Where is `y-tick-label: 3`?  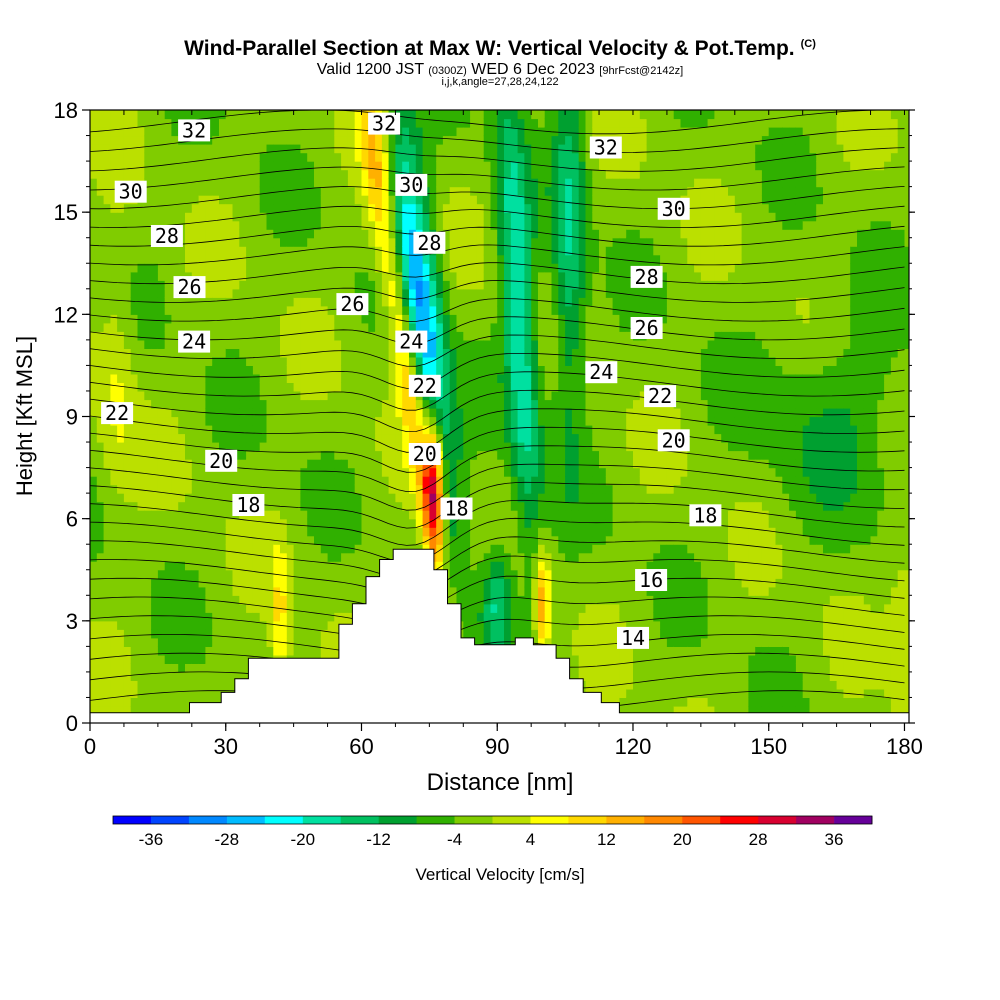
y-tick-label: 3 is located at coordinates (72, 621).